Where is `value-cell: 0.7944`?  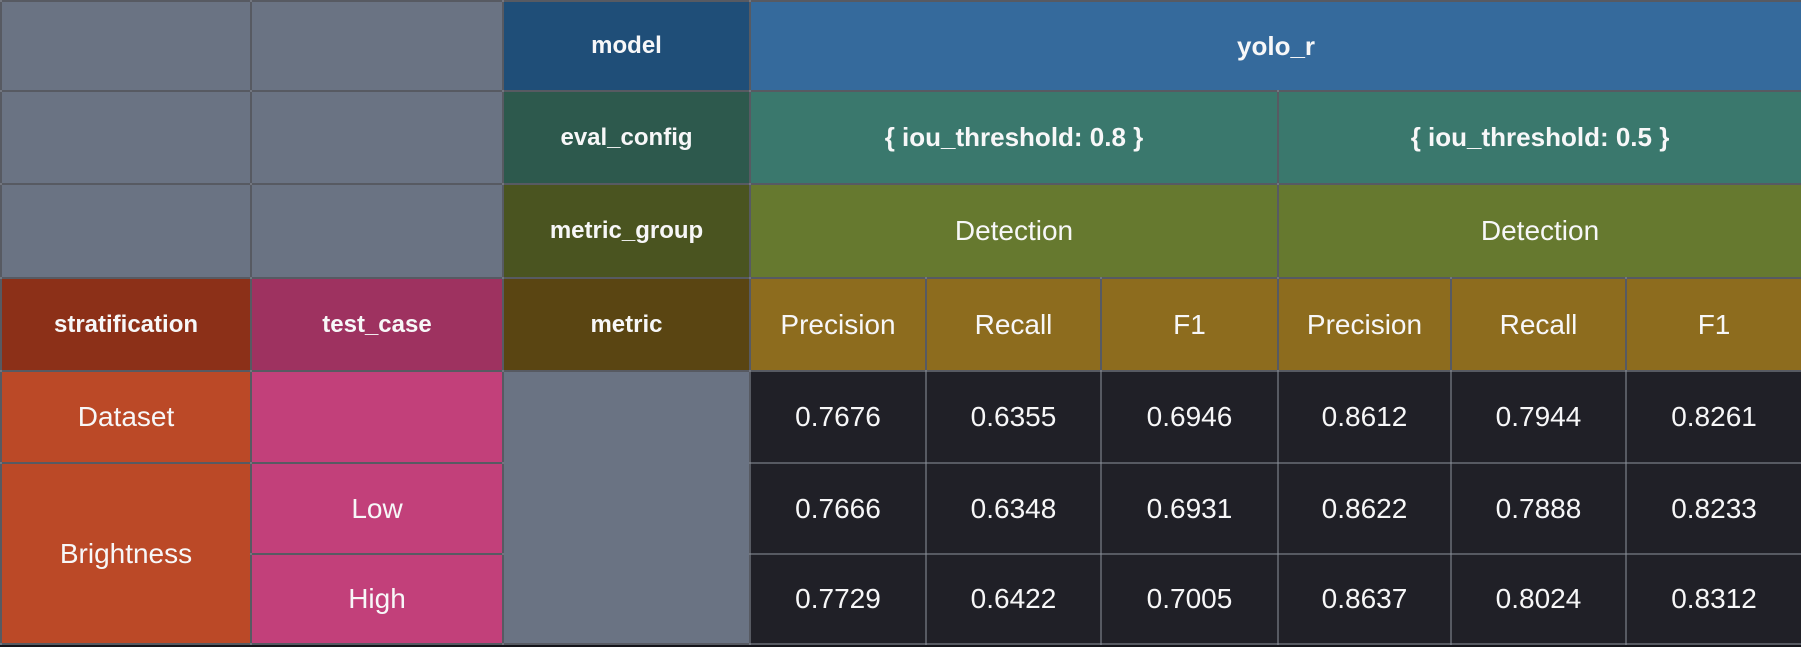 value-cell: 0.7944 is located at coordinates (1538, 417).